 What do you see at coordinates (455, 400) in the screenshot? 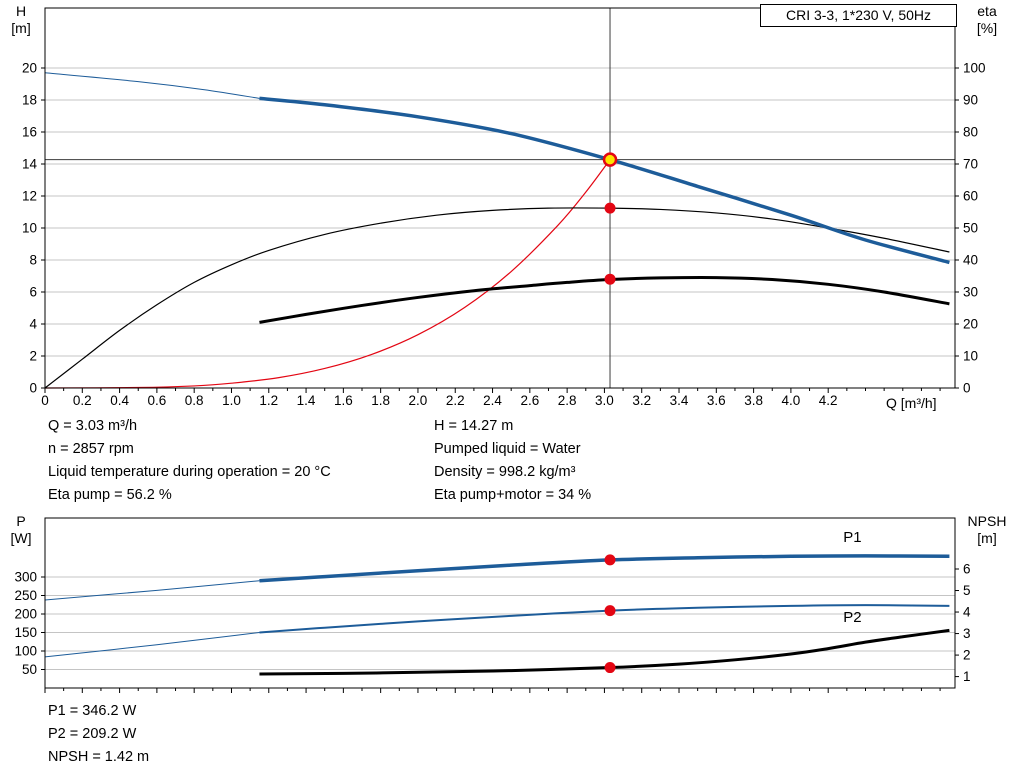
I see `x-tick-label: 2.2` at bounding box center [455, 400].